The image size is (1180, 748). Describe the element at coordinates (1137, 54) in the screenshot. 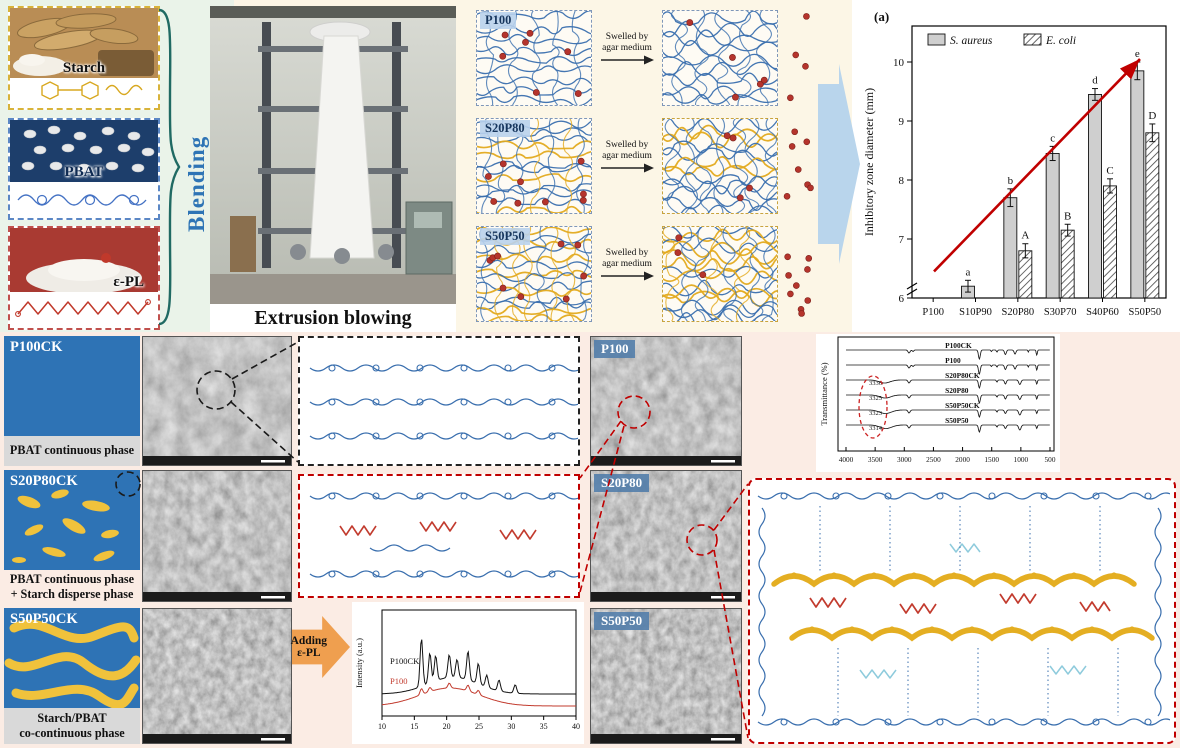

I see `svg-text: e` at that location.